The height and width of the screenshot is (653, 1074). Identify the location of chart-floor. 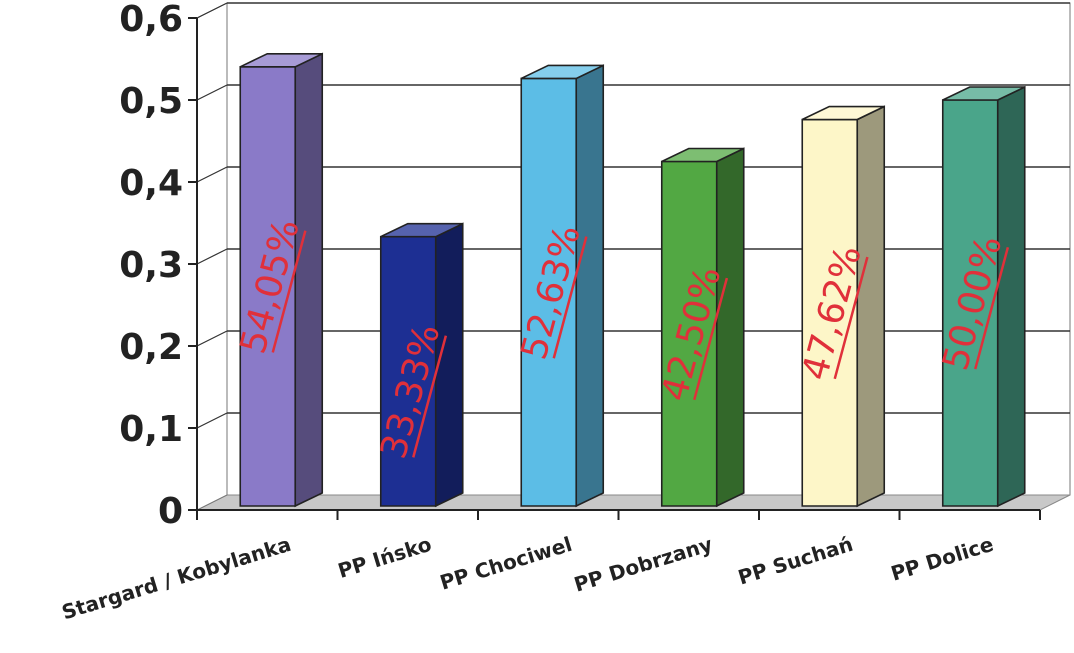
(633, 502).